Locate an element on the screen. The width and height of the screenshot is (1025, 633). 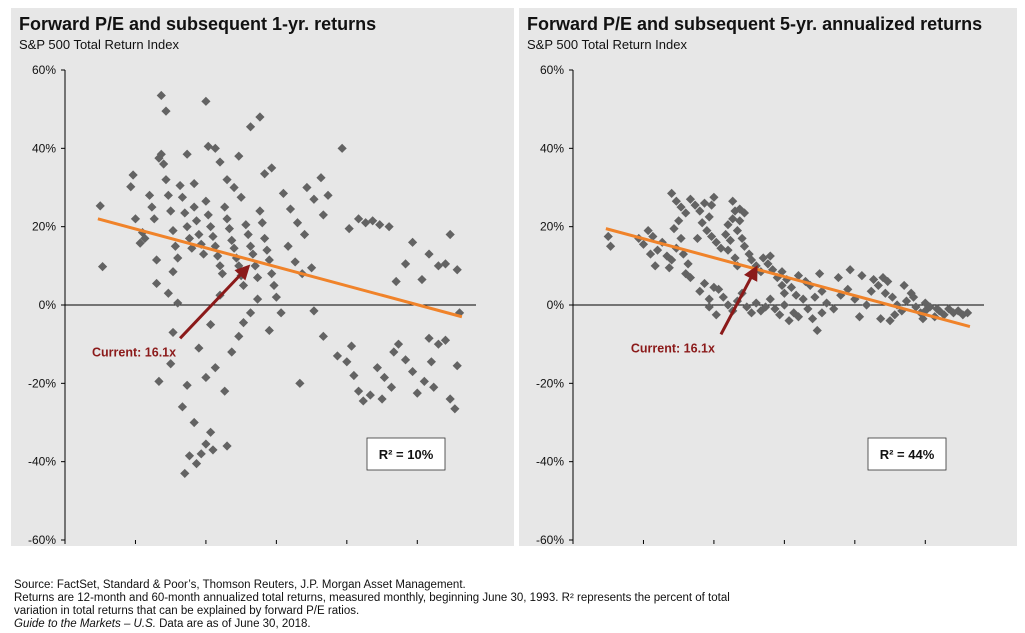
annotation-label: Current: 16.1x is located at coordinates (134, 352).